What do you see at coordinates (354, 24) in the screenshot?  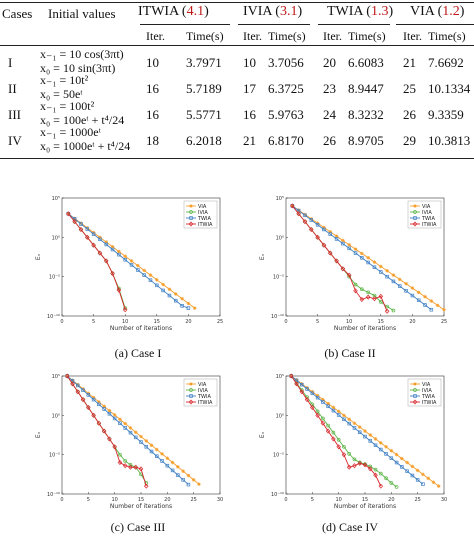 I see `cmidrule-twia` at bounding box center [354, 24].